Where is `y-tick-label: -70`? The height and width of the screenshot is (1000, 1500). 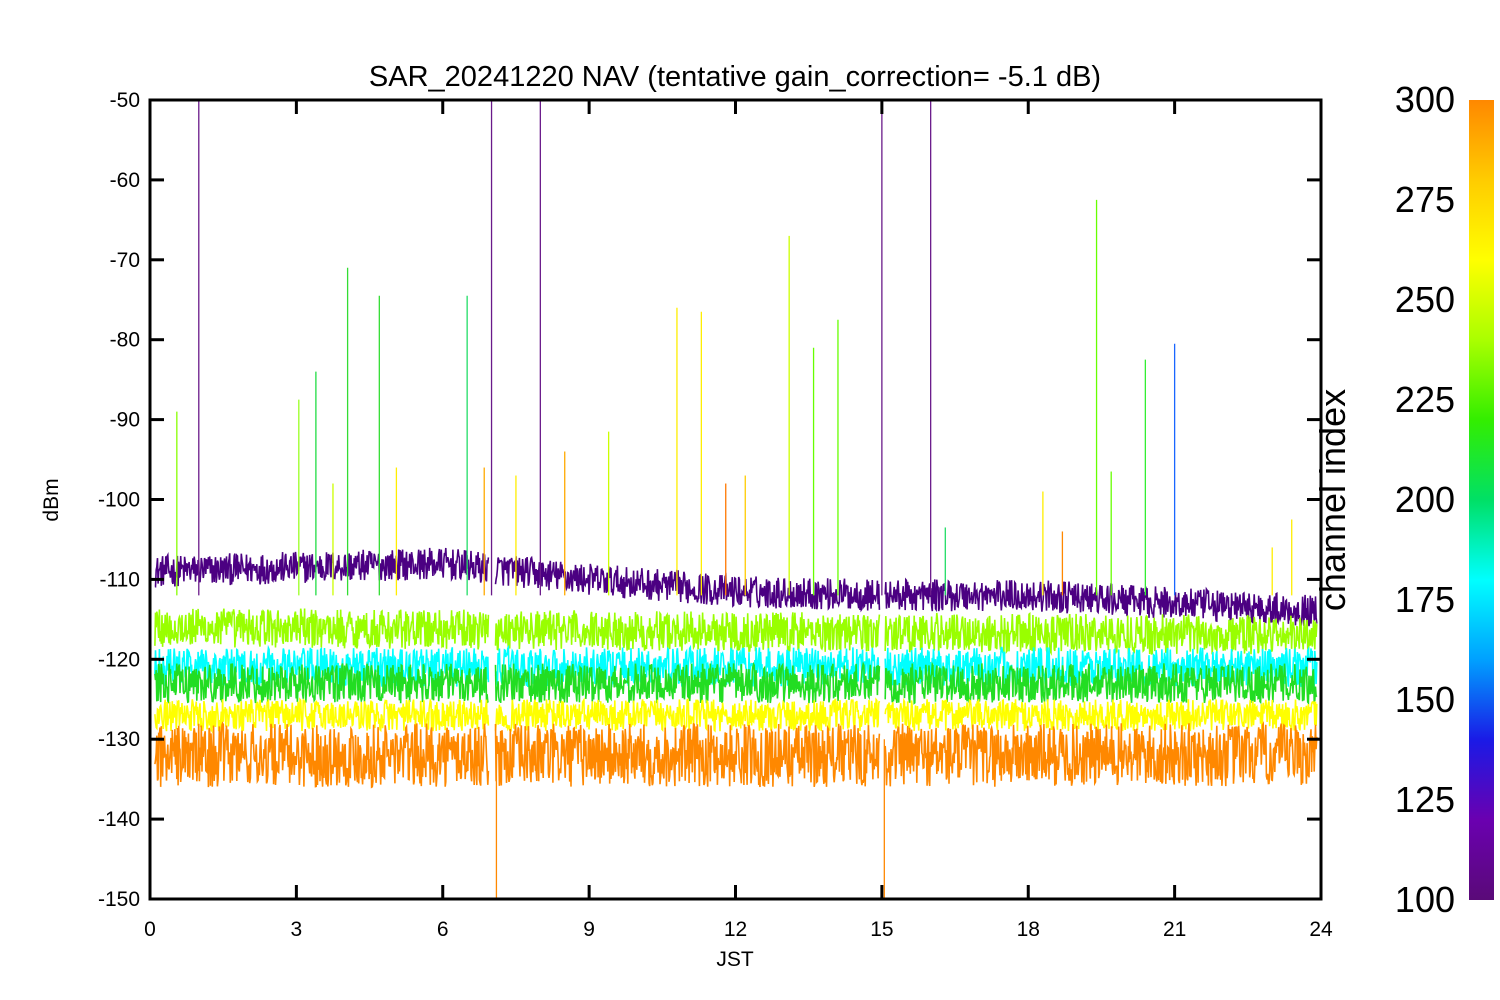 y-tick-label: -70 is located at coordinates (125, 260).